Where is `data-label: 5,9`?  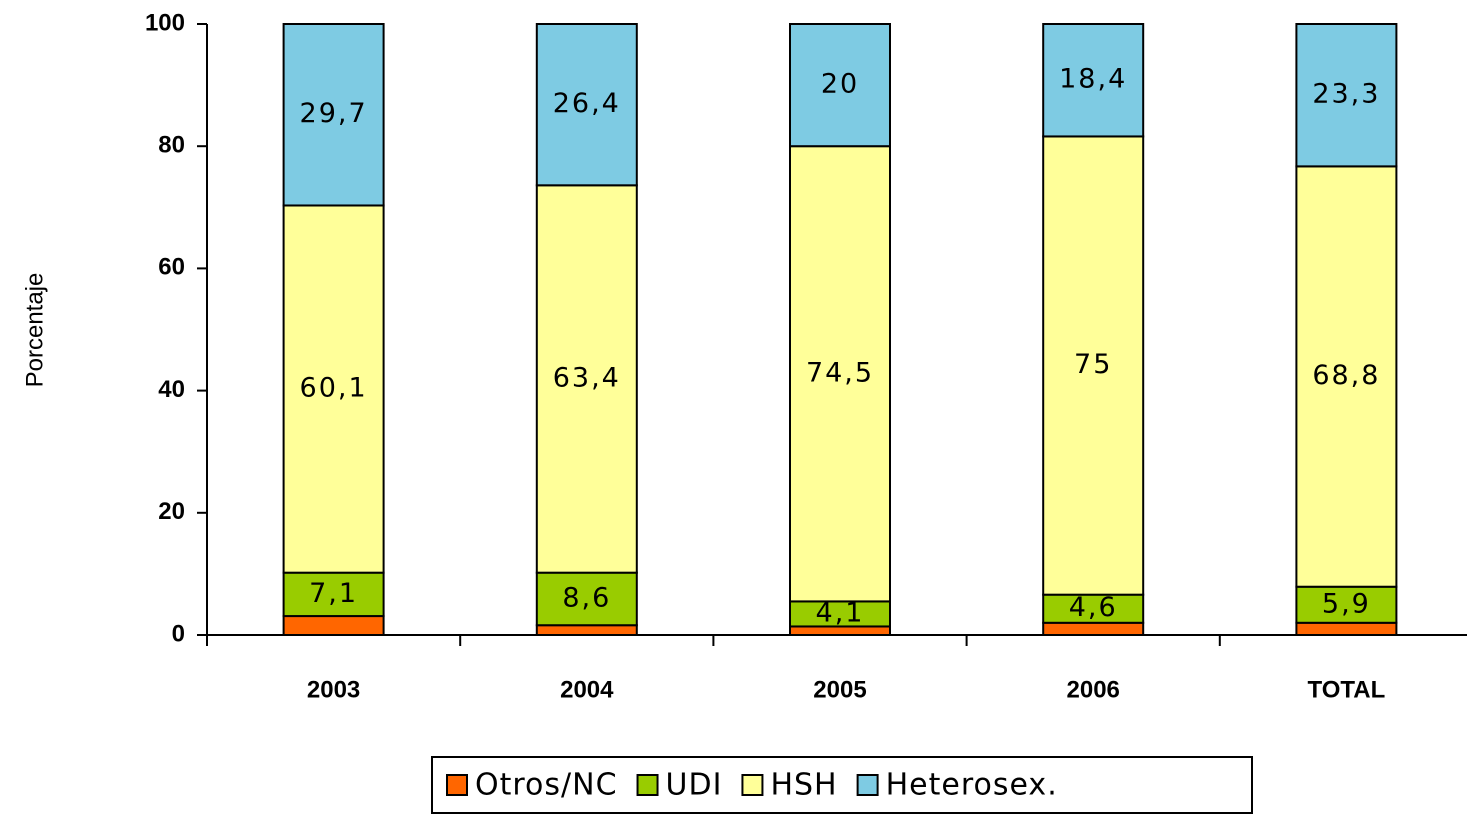 data-label: 5,9 is located at coordinates (1346, 603).